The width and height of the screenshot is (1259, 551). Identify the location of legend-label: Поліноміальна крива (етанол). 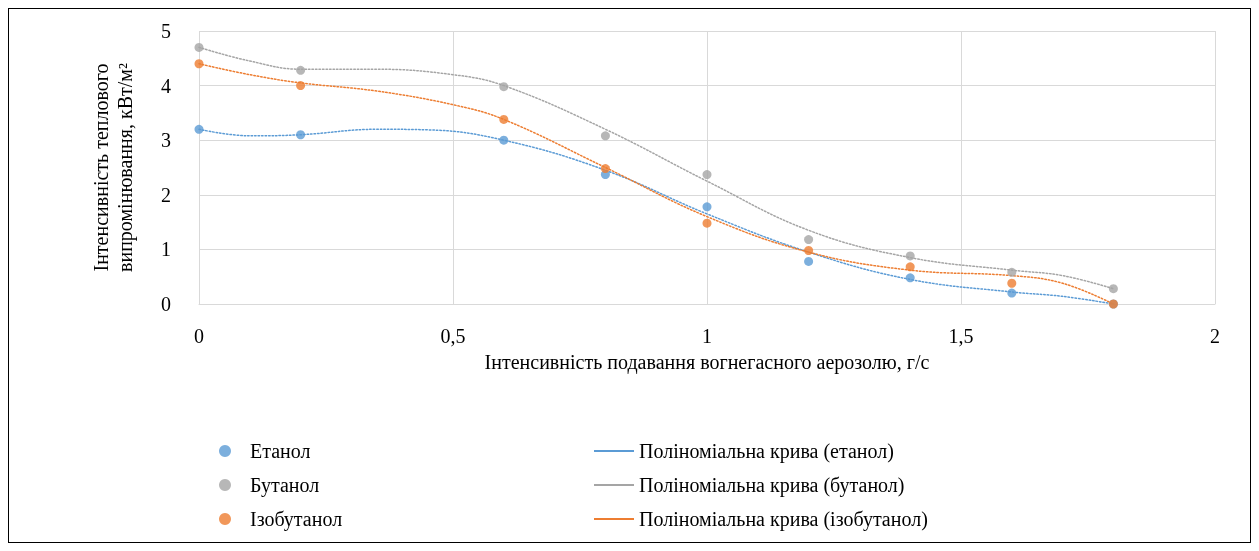
(766, 451).